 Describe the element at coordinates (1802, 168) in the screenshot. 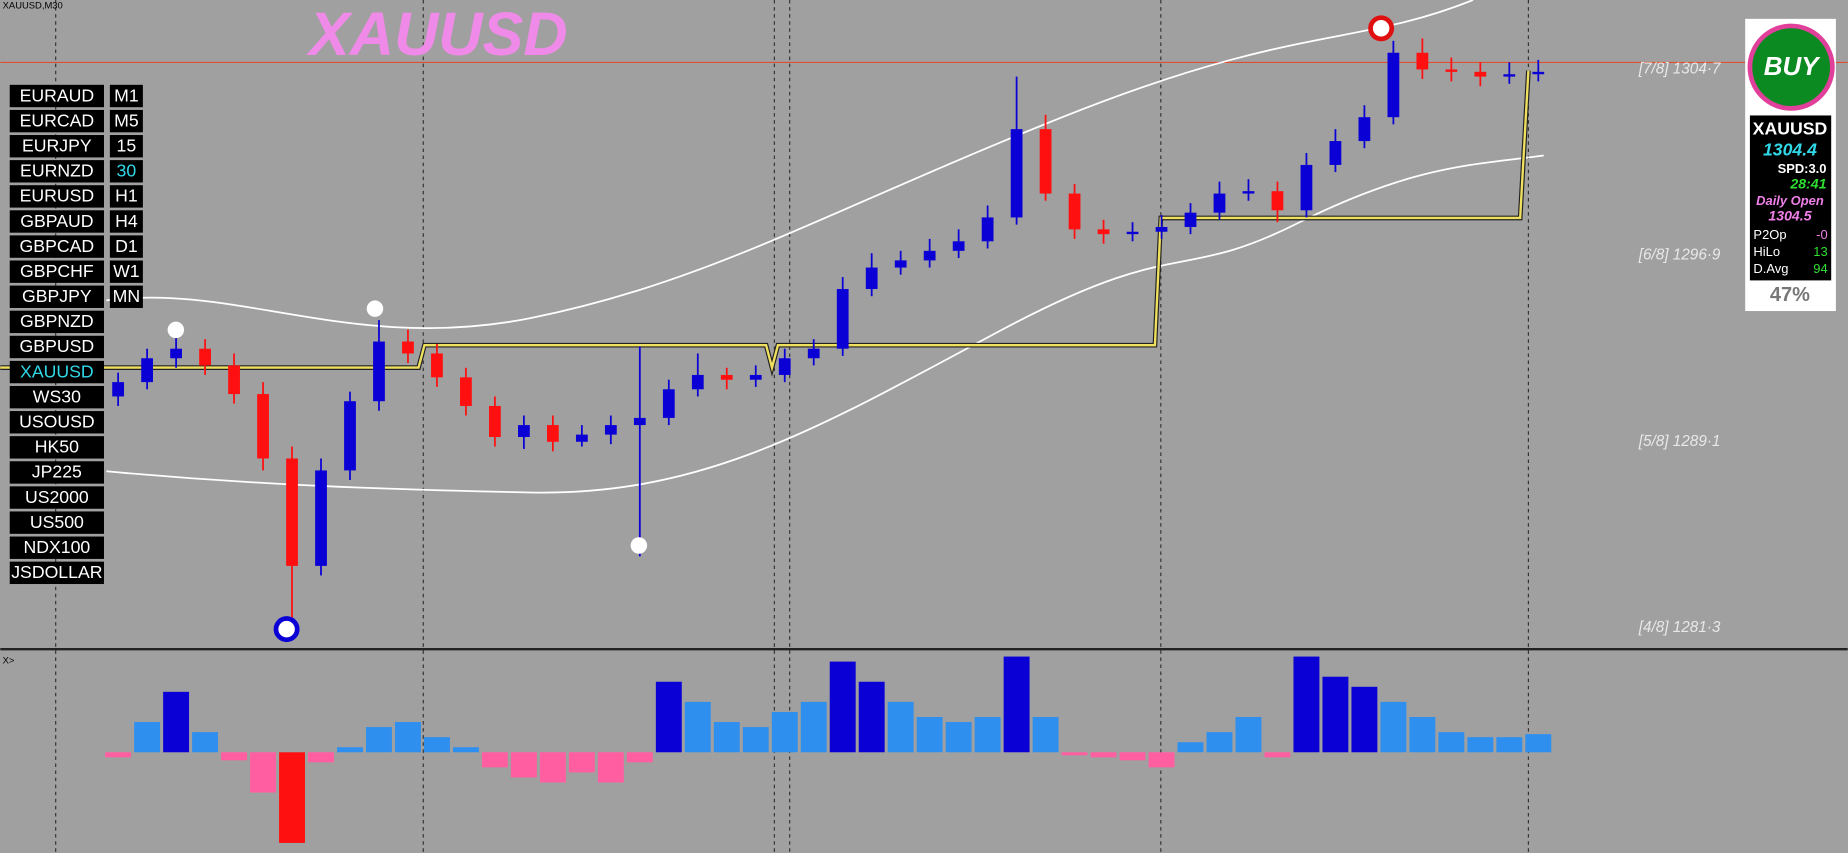

I see `panel-spread: SPD:3.0` at that location.